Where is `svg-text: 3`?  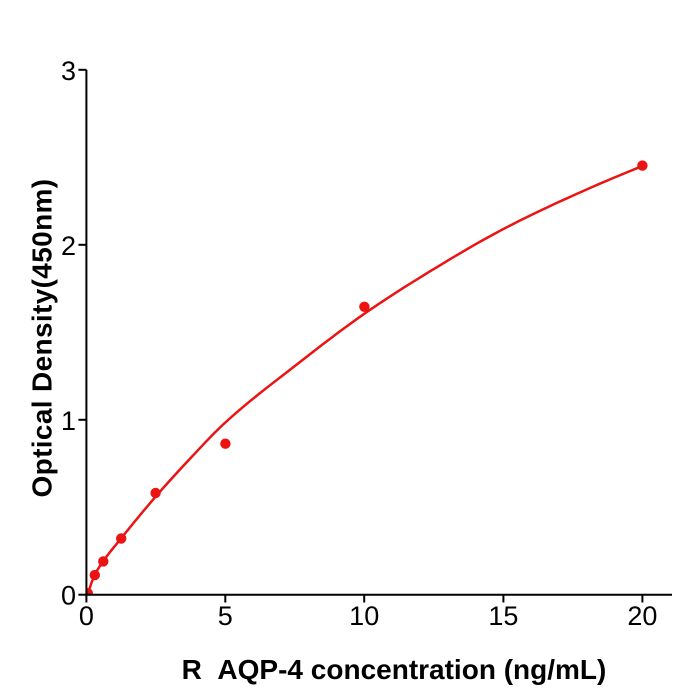 svg-text: 3 is located at coordinates (68, 71).